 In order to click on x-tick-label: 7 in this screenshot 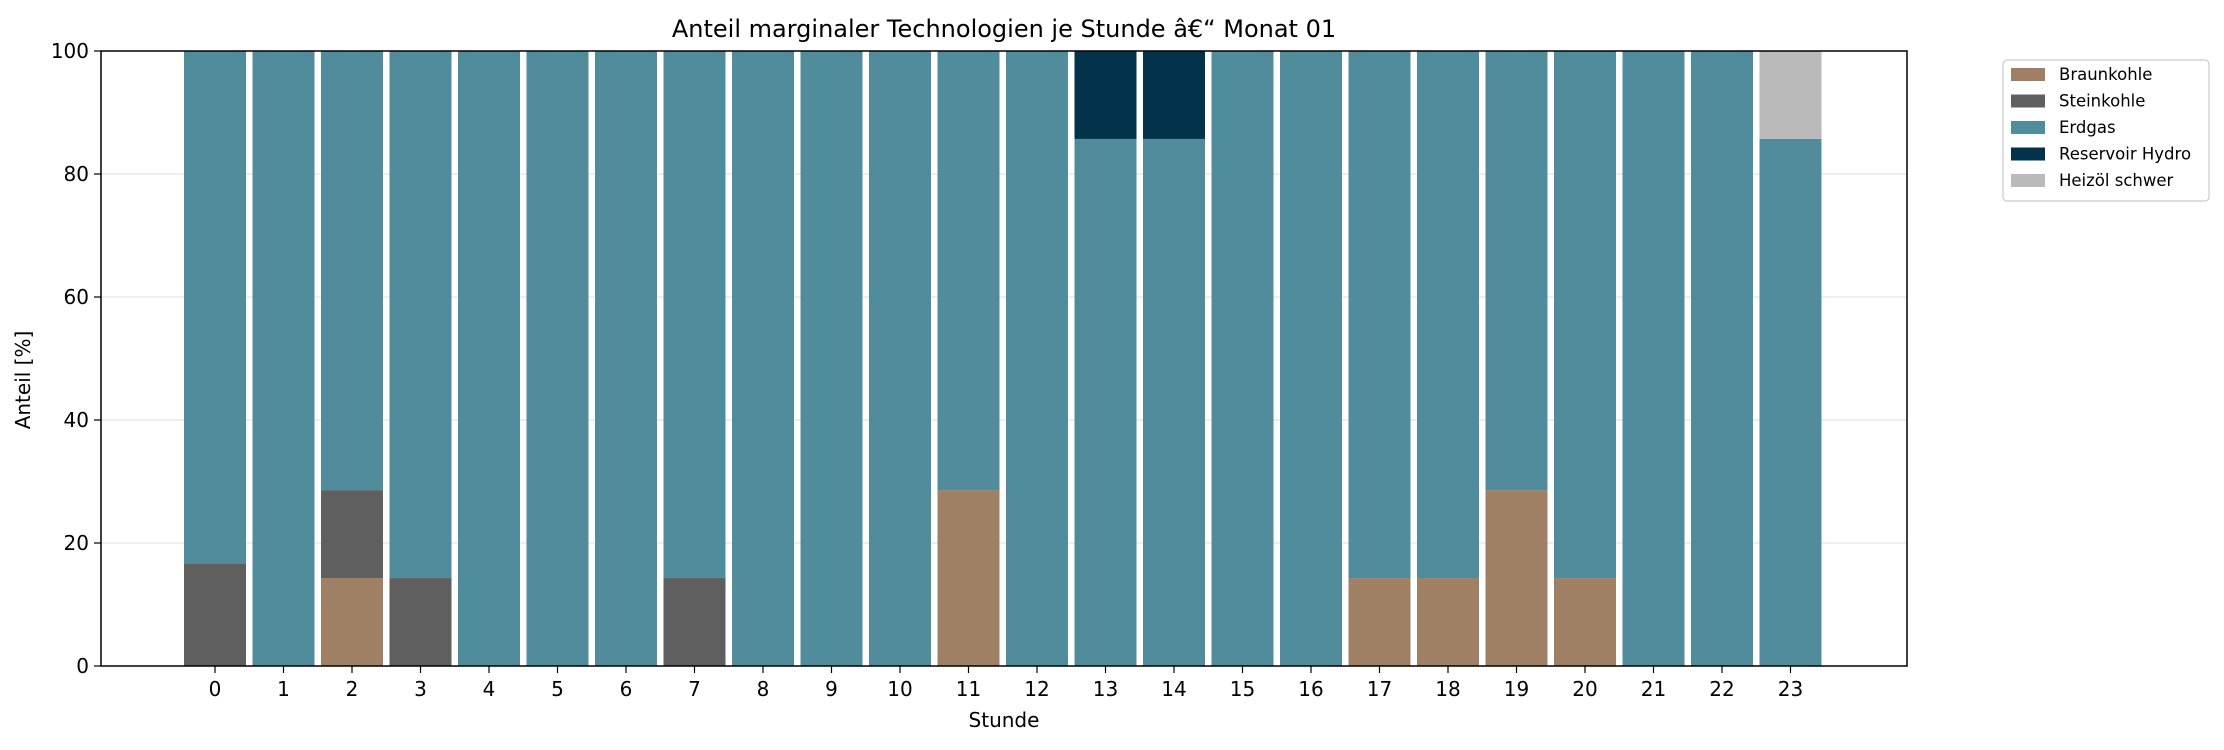, I will do `click(694, 689)`.